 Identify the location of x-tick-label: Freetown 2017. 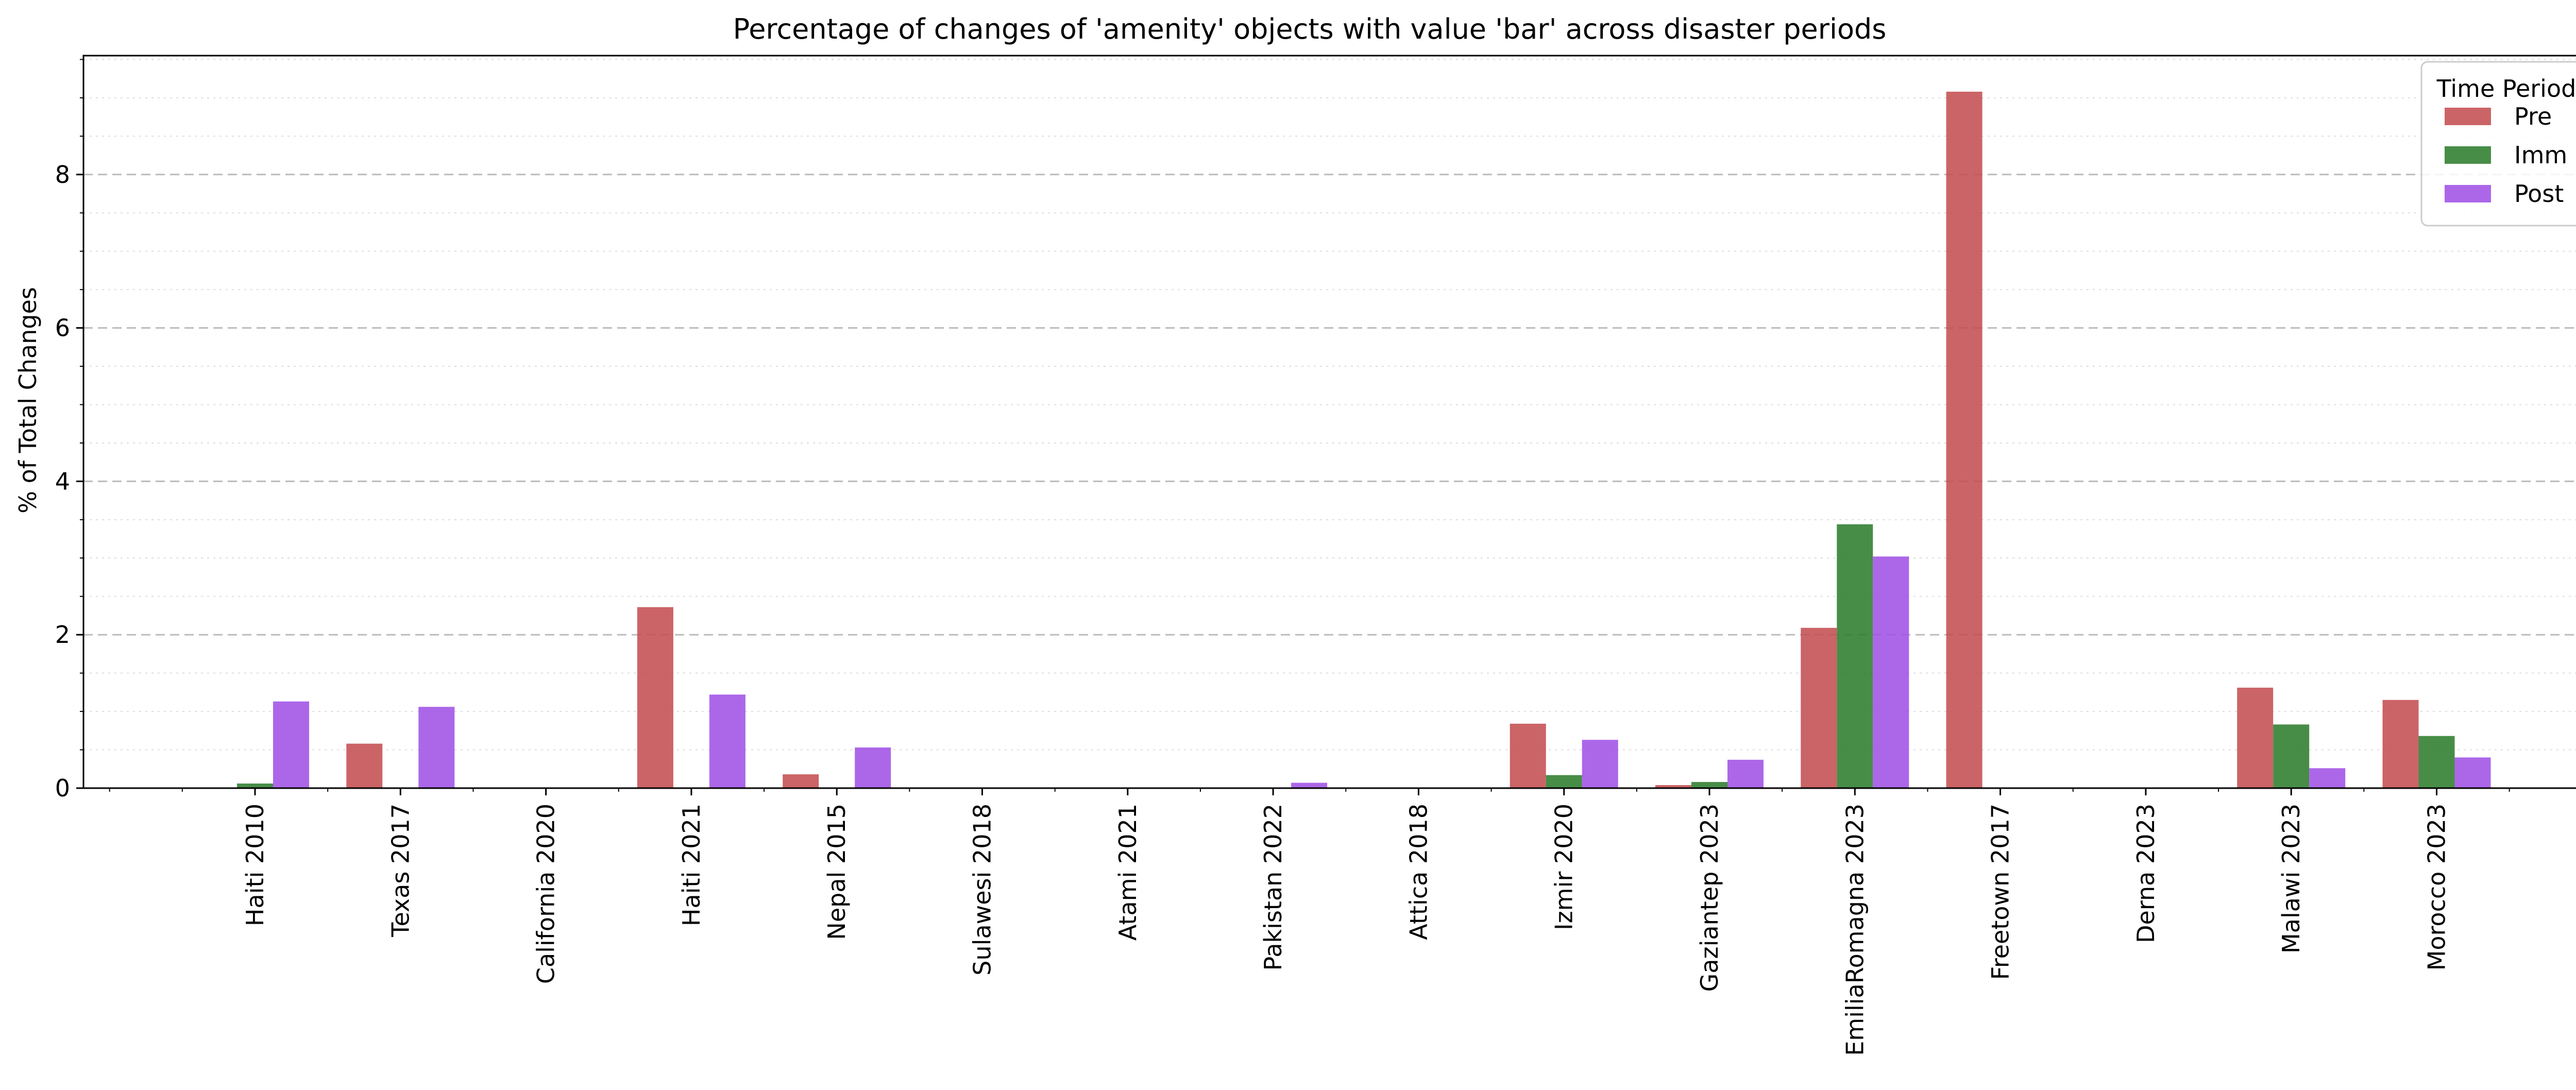
(2001, 892).